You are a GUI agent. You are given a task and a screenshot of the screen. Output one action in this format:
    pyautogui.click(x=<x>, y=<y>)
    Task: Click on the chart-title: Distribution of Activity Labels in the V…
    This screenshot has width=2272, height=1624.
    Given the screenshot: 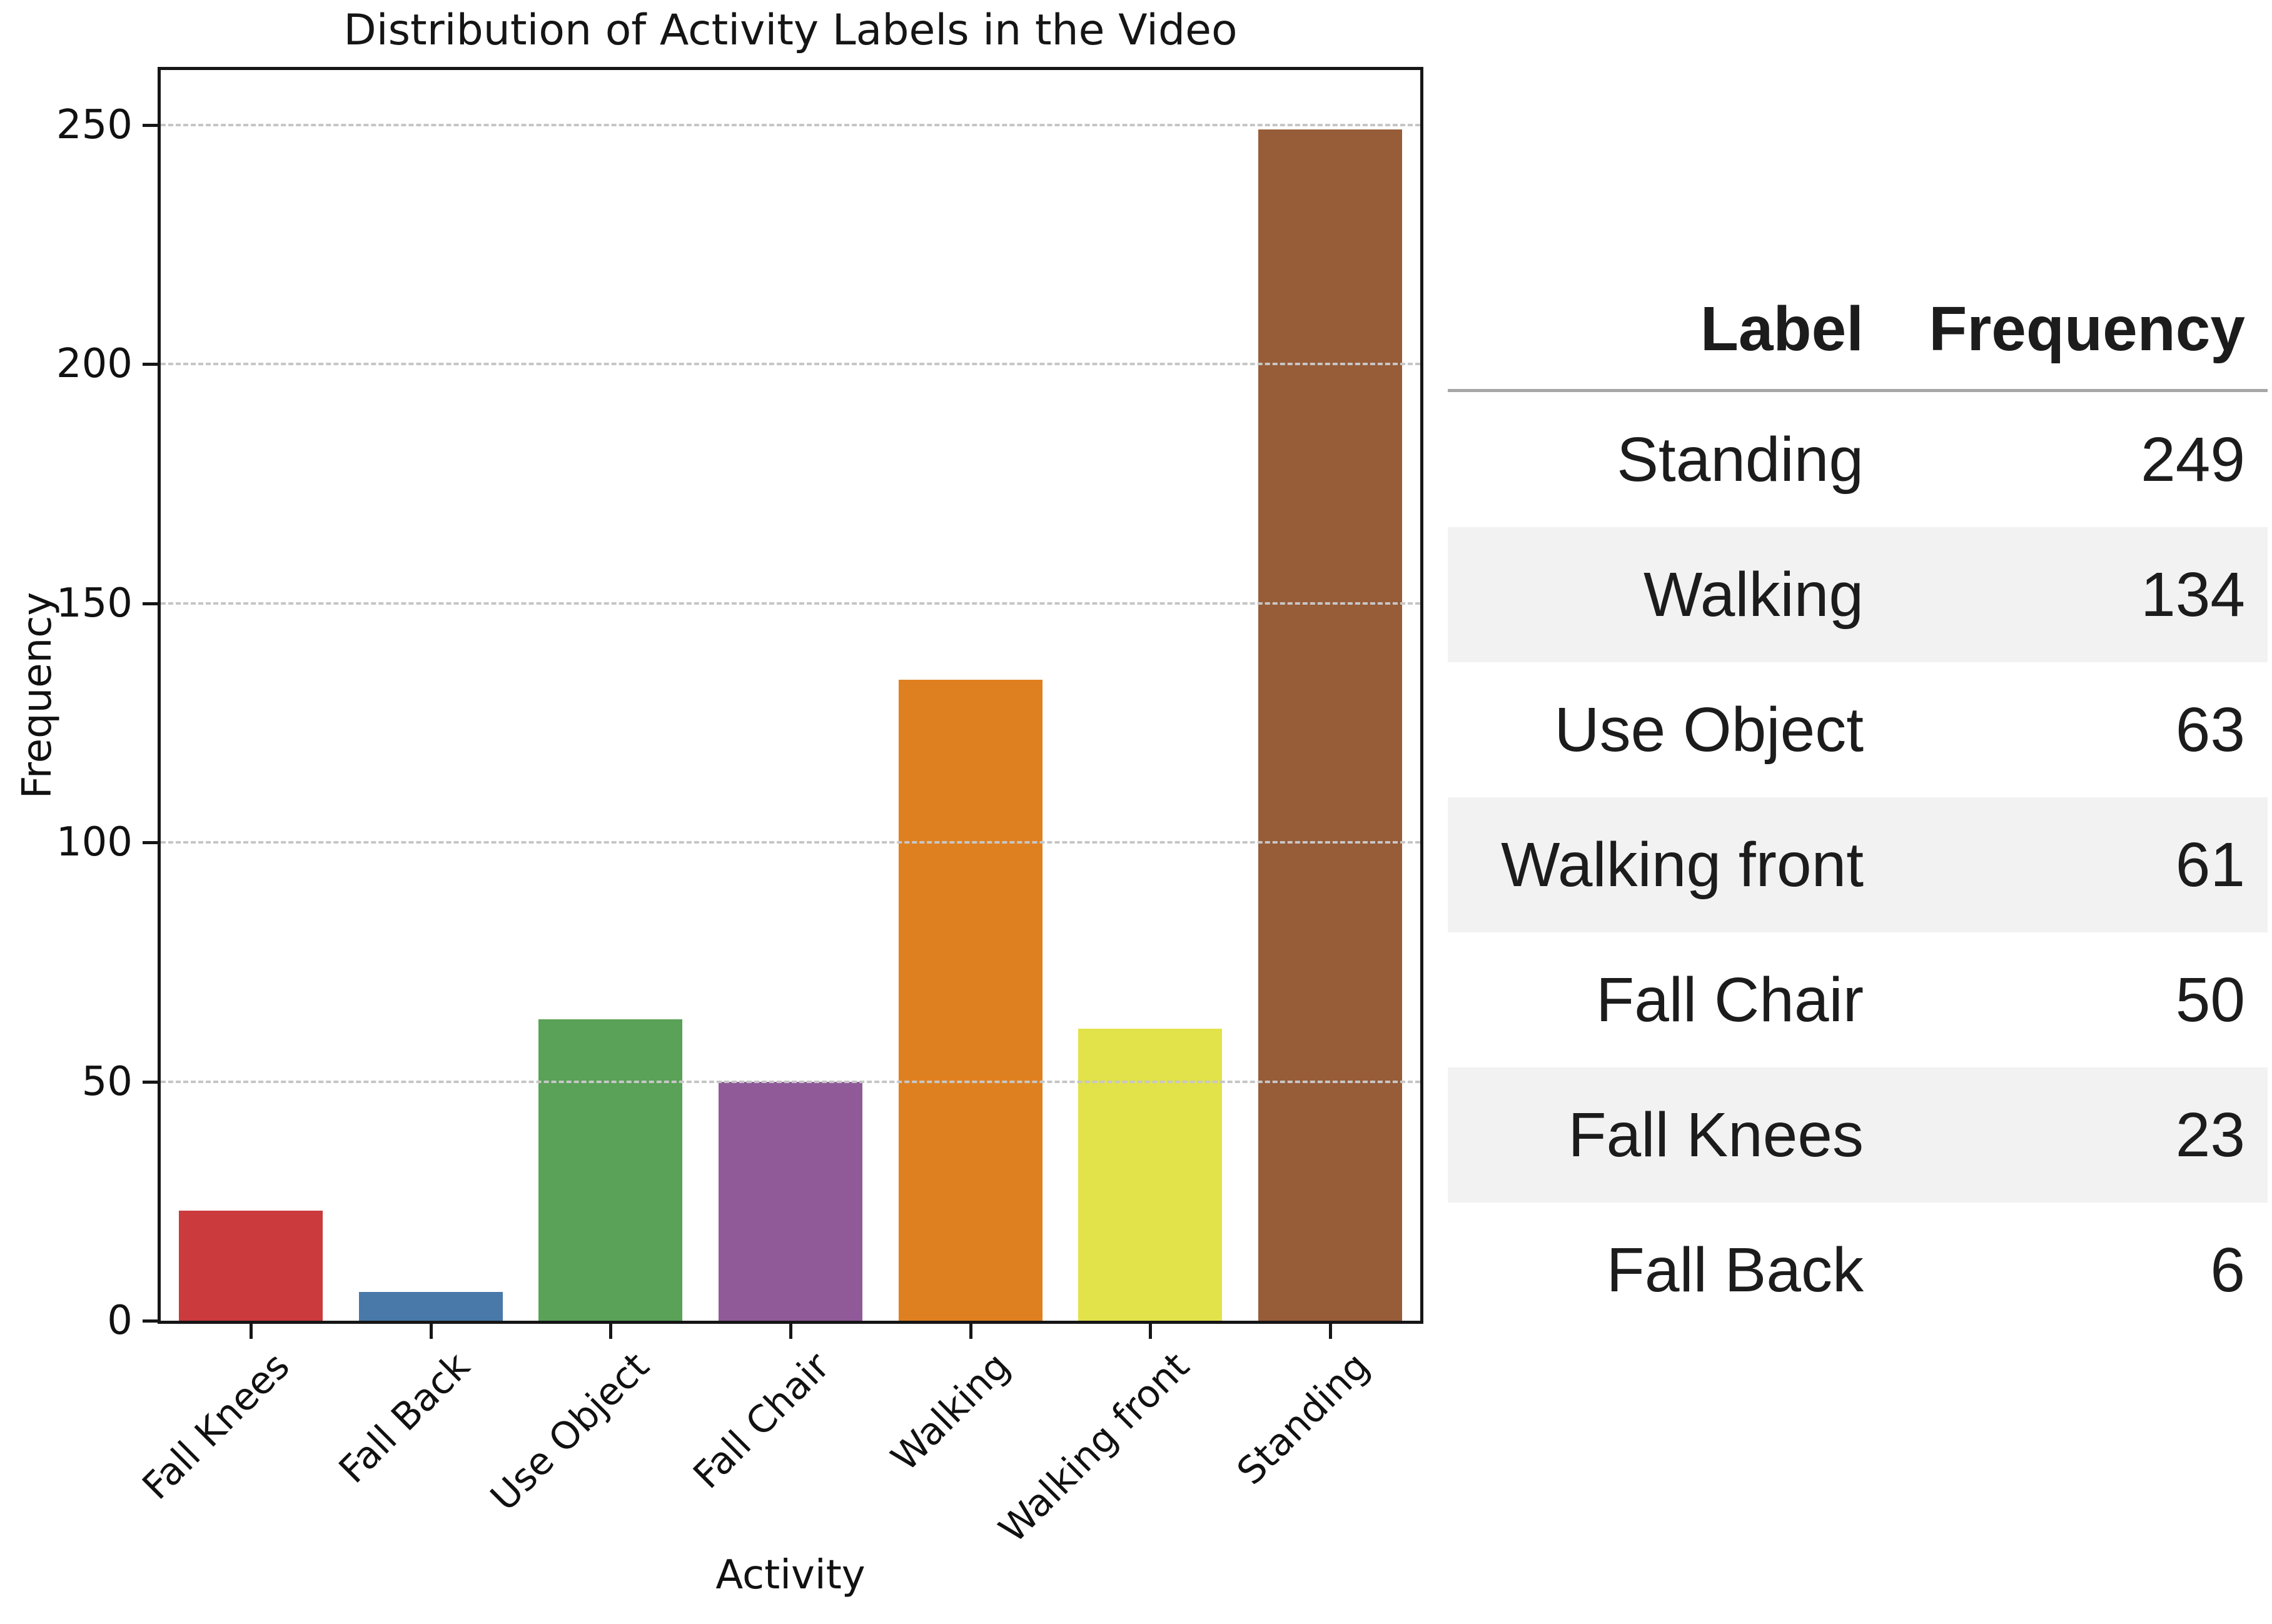 What is the action you would take?
    pyautogui.click(x=790, y=30)
    